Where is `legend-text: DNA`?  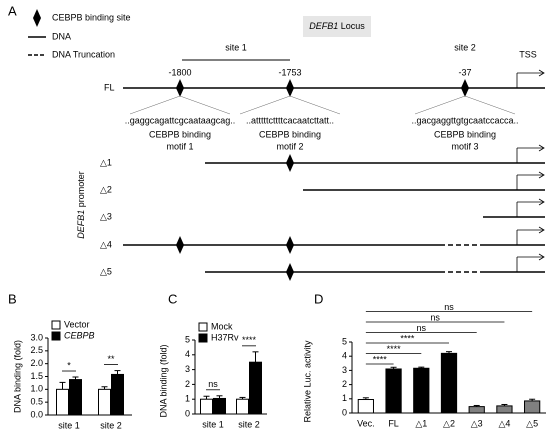 legend-text: DNA is located at coordinates (61, 36).